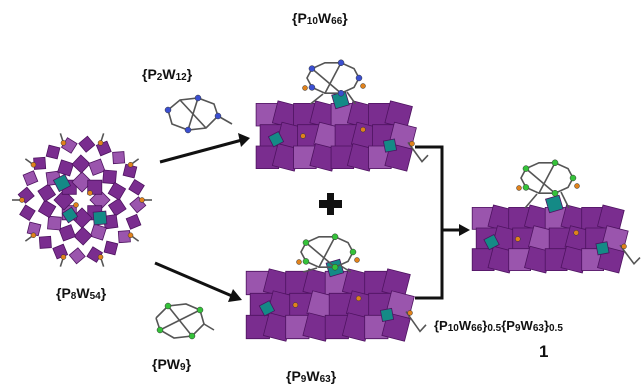 Image resolution: width=643 pixels, height=387 pixels. Describe the element at coordinates (342, 115) in the screenshot. I see `p10w66-cluster` at that location.